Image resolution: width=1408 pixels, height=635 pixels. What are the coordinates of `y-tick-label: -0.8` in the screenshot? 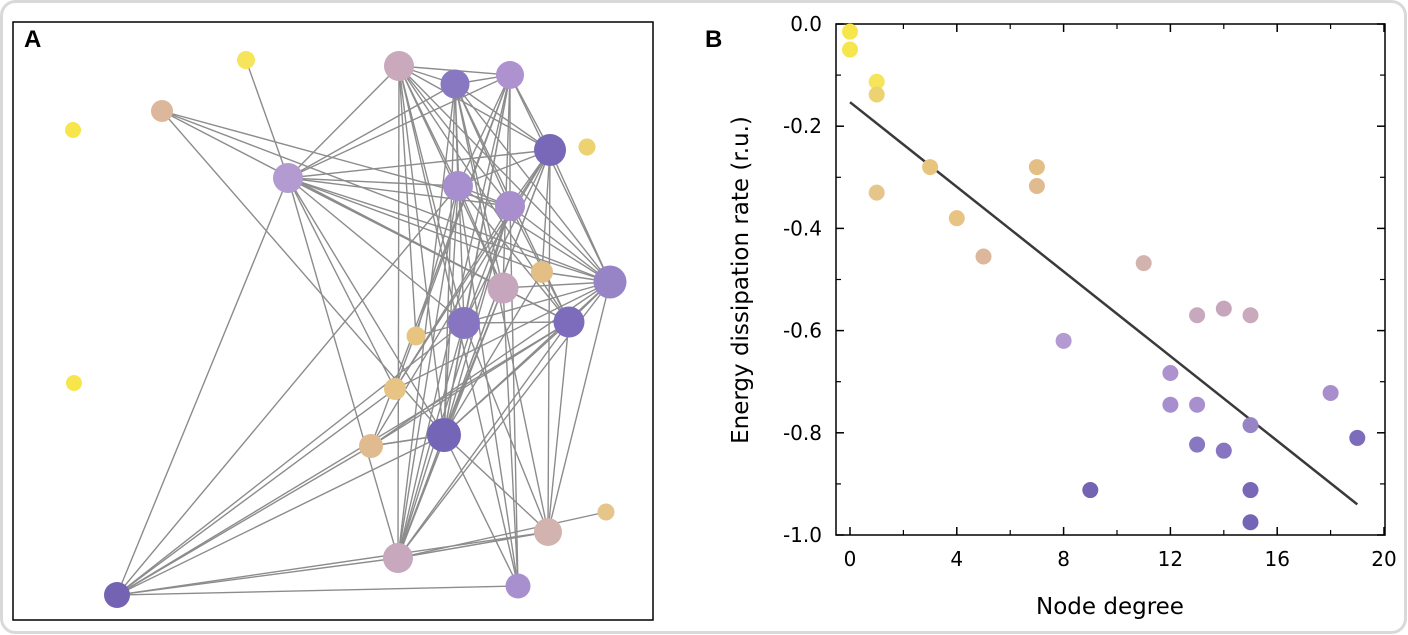 It's located at (802, 433).